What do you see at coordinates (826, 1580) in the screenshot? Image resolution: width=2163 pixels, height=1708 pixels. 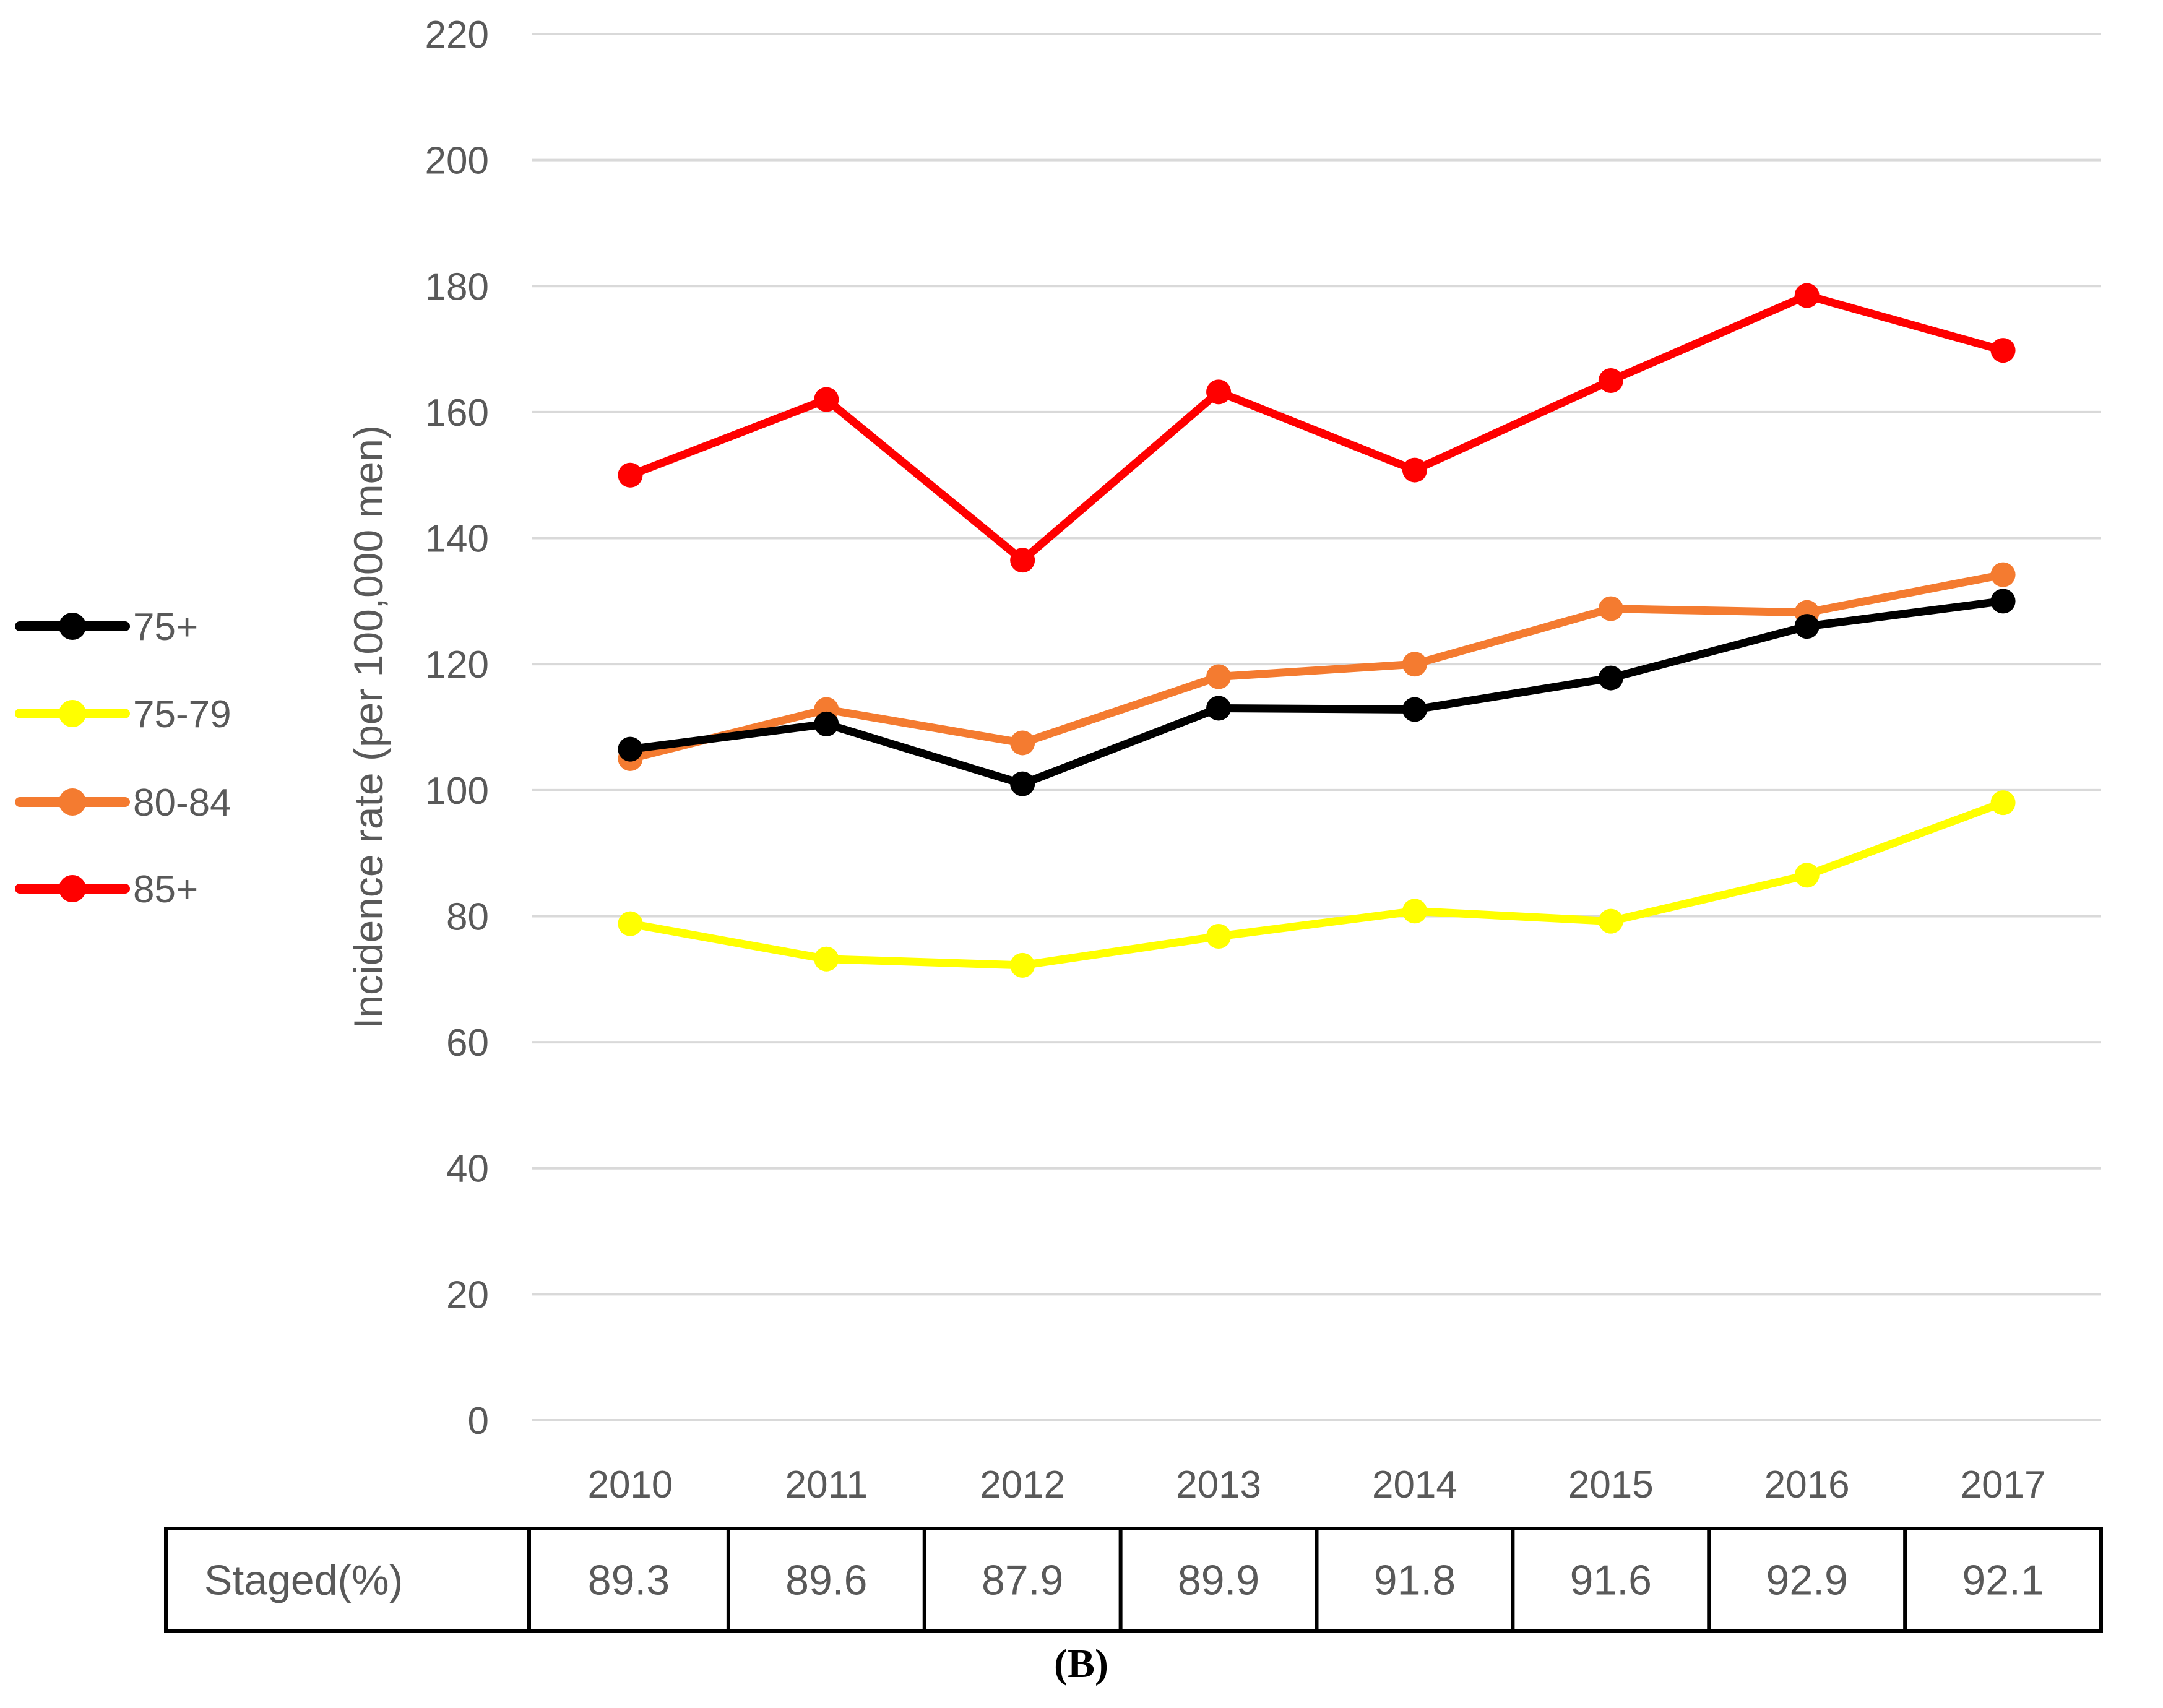 I see `table-cell: 89.6` at bounding box center [826, 1580].